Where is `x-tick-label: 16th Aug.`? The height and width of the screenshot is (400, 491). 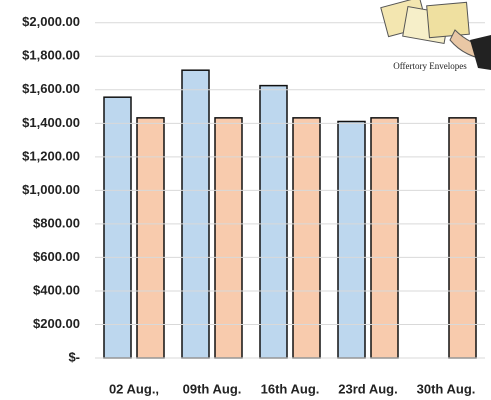 x-tick-label: 16th Aug. is located at coordinates (290, 388).